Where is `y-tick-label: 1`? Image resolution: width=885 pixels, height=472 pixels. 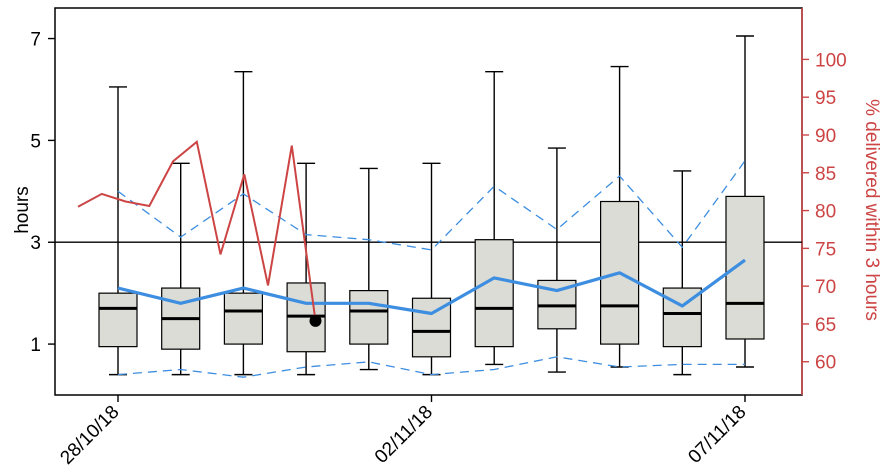
y-tick-label: 1 is located at coordinates (35, 345).